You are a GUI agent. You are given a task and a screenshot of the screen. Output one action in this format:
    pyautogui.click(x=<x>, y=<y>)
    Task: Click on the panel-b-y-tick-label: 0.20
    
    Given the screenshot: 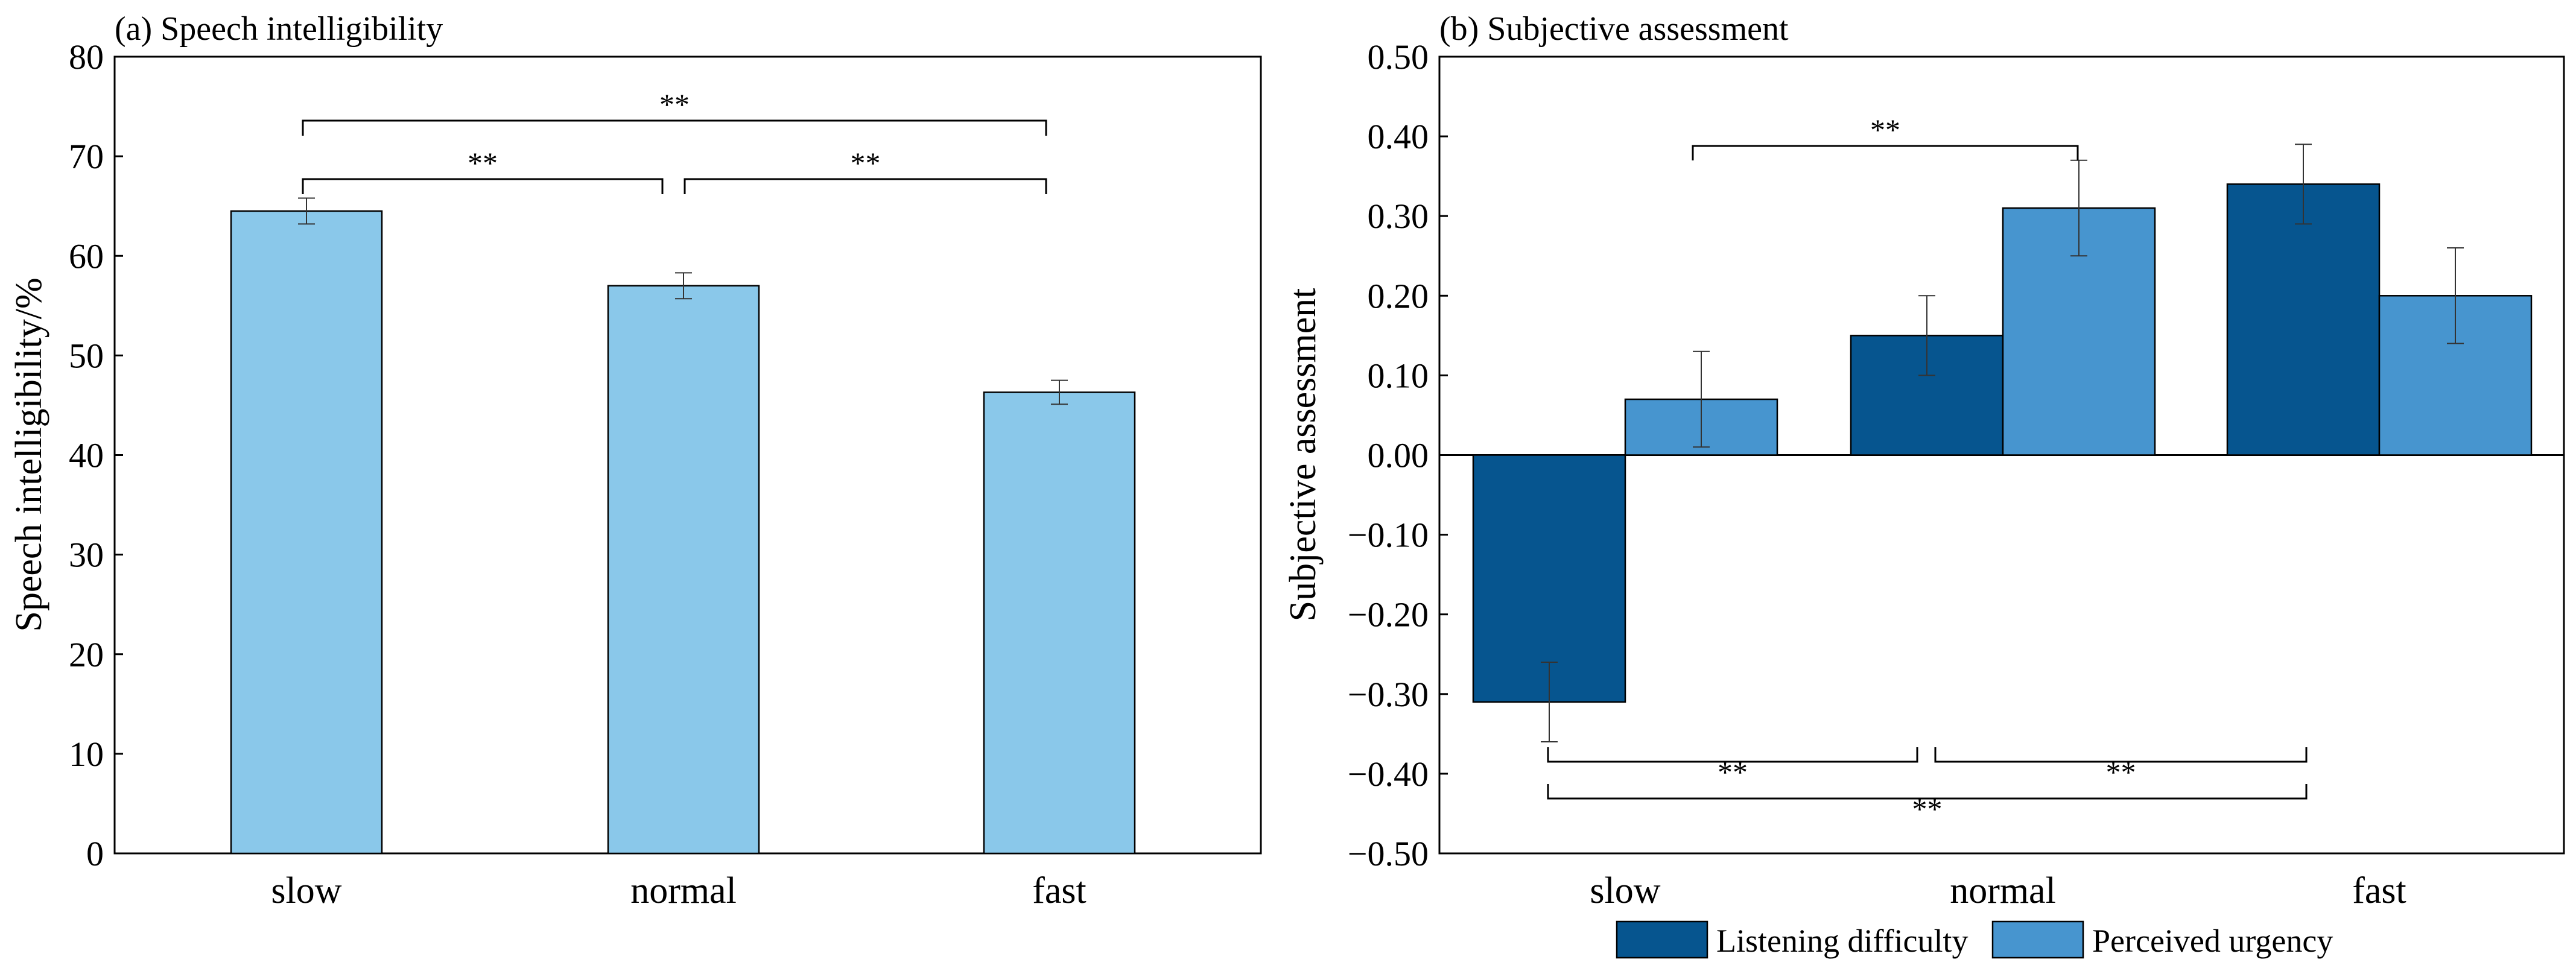 What is the action you would take?
    pyautogui.click(x=1398, y=295)
    